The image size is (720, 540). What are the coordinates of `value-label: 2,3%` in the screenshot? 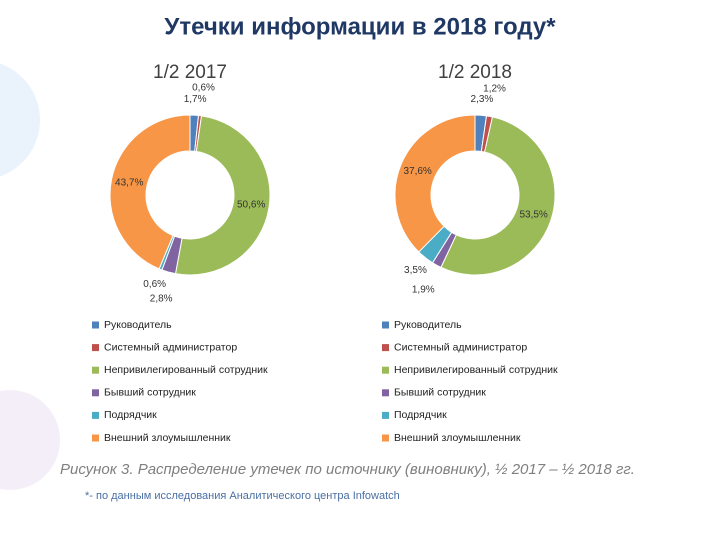 It's located at (482, 99).